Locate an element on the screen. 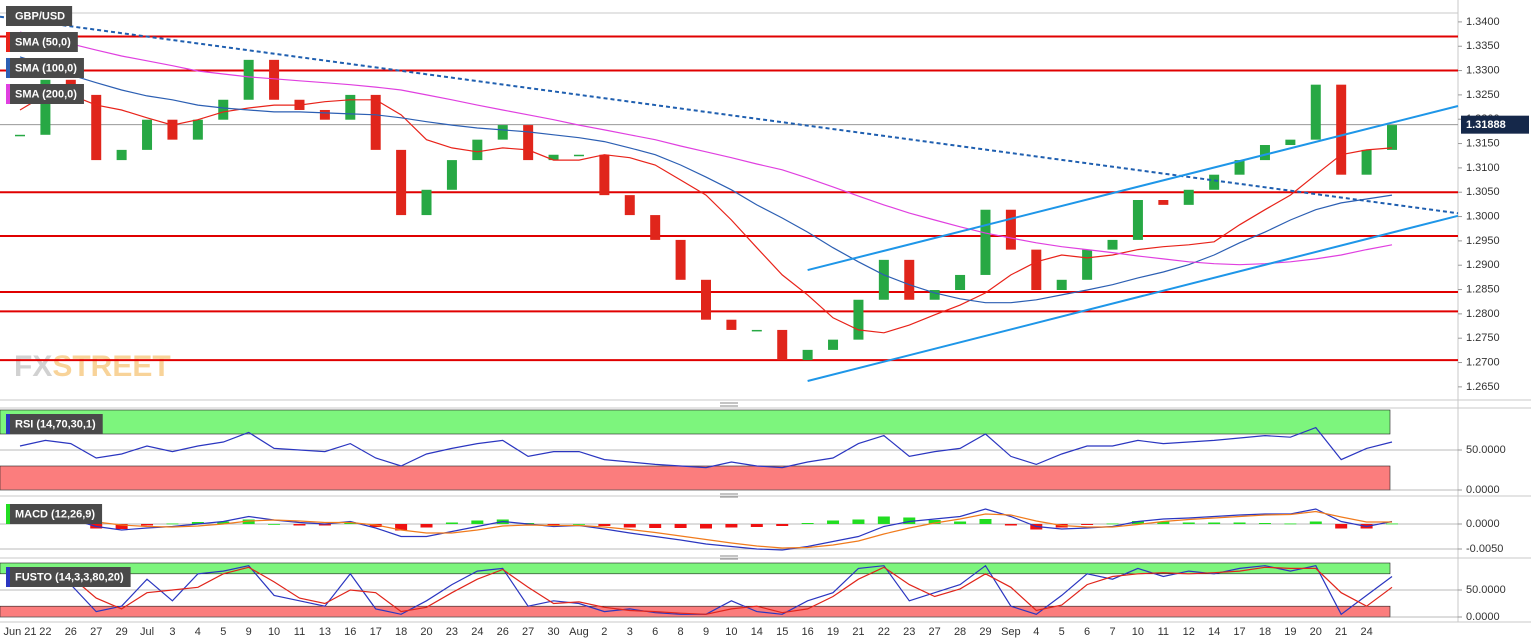 The image size is (1531, 643). x-tick-label: 22 is located at coordinates (884, 632).